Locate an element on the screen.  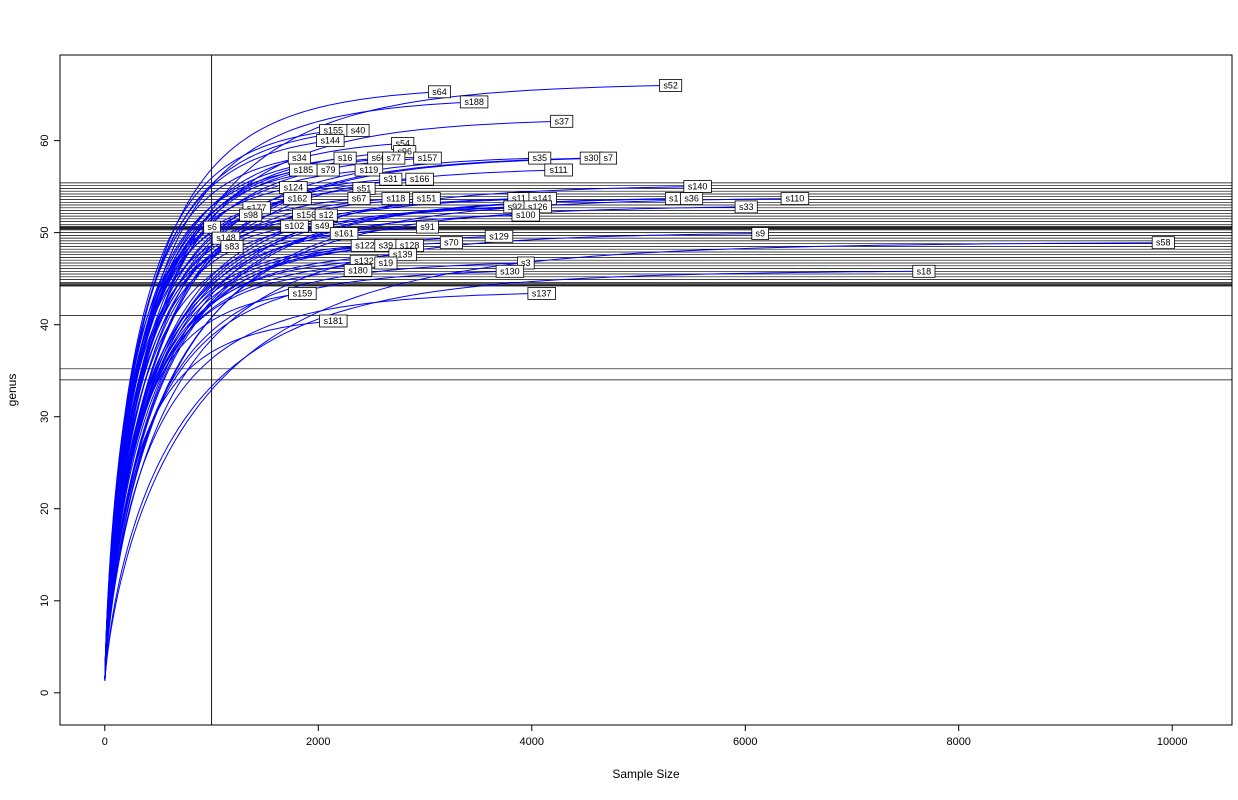
sample-label-s130: s130 is located at coordinates (510, 271).